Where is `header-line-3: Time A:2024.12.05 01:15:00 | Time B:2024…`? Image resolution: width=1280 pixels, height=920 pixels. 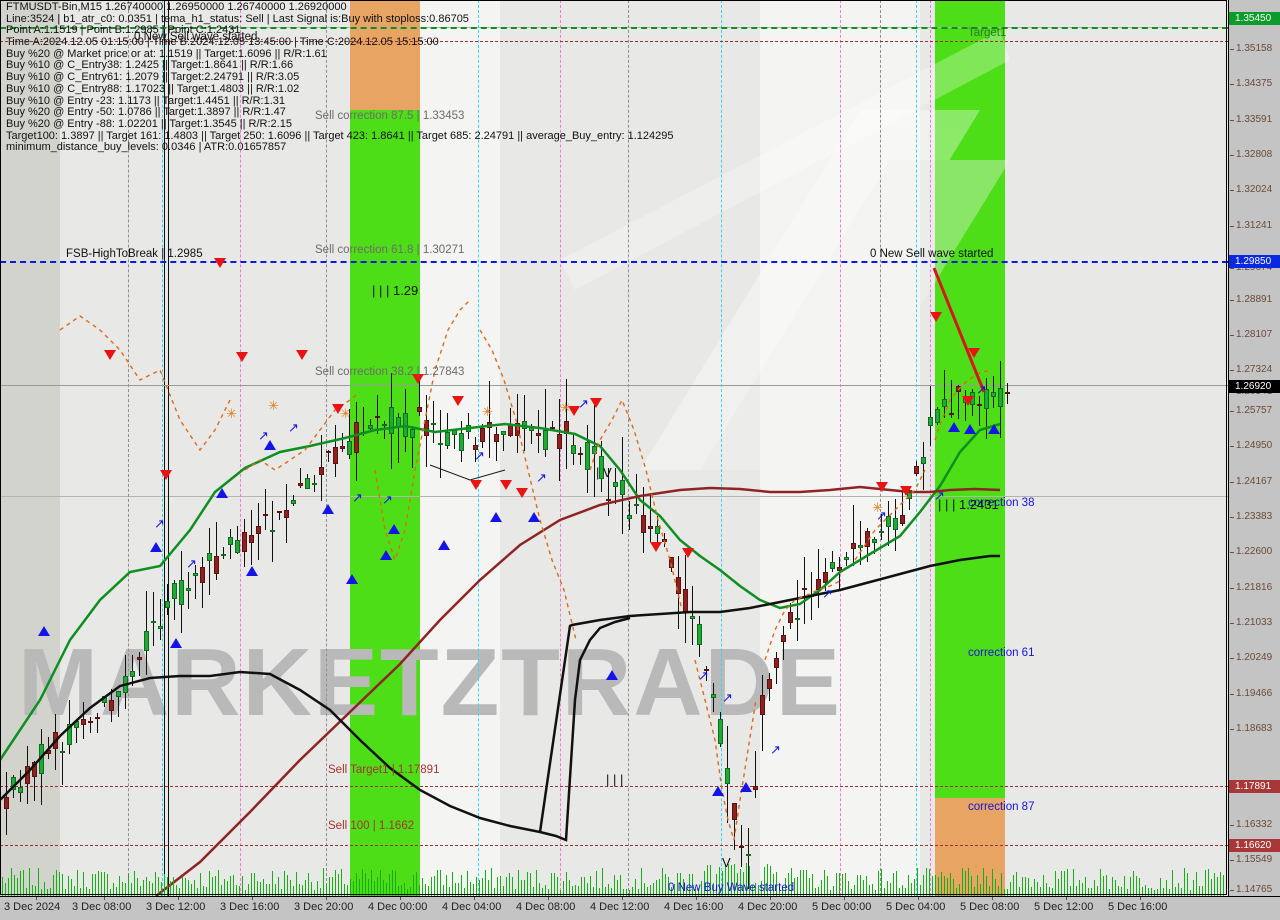 header-line-3: Time A:2024.12.05 01:15:00 | Time B:2024… is located at coordinates (222, 42).